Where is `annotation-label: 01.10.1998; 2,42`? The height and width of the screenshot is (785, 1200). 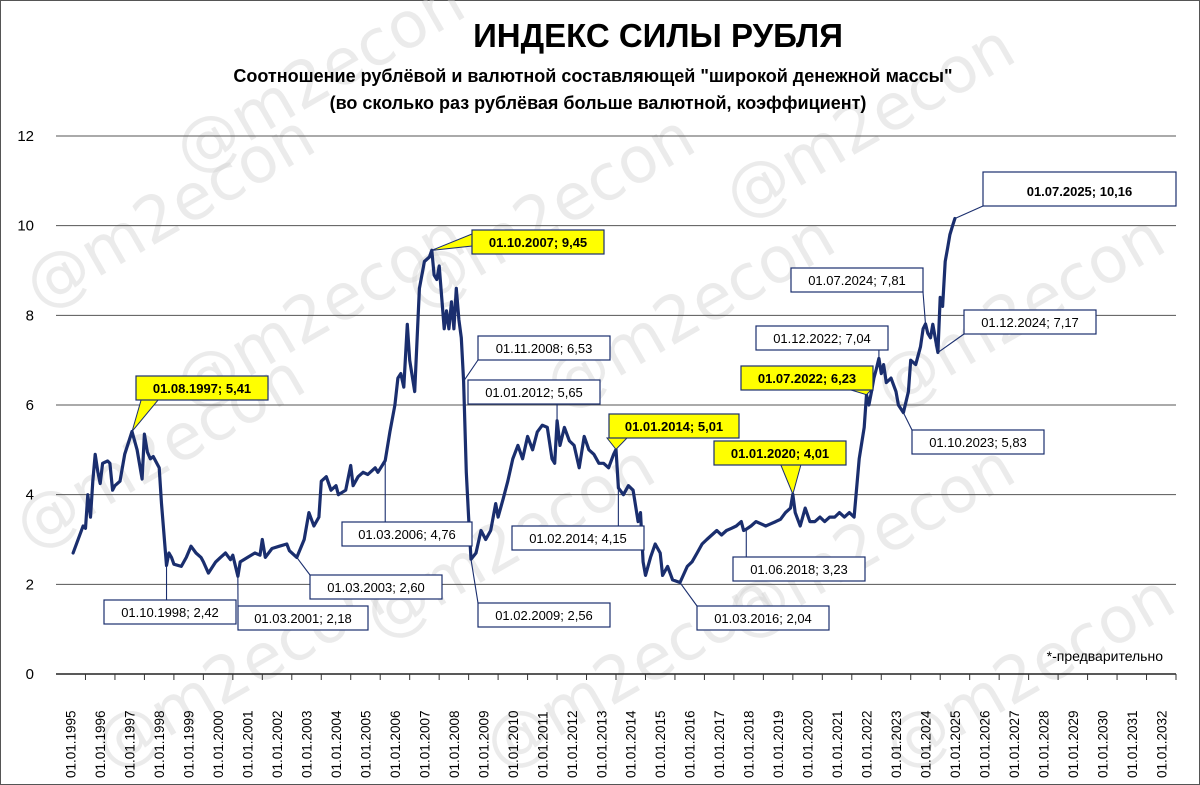 annotation-label: 01.10.1998; 2,42 is located at coordinates (170, 612).